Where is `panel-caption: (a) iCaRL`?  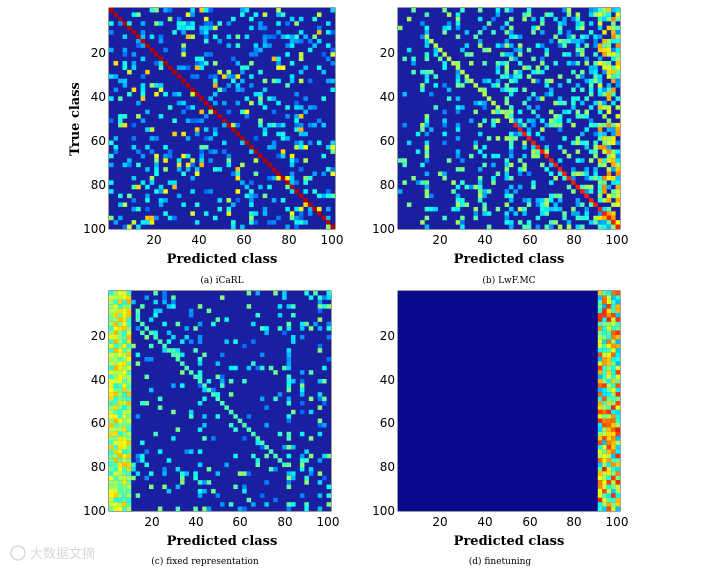
panel-caption: (a) iCaRL is located at coordinates (221, 280).